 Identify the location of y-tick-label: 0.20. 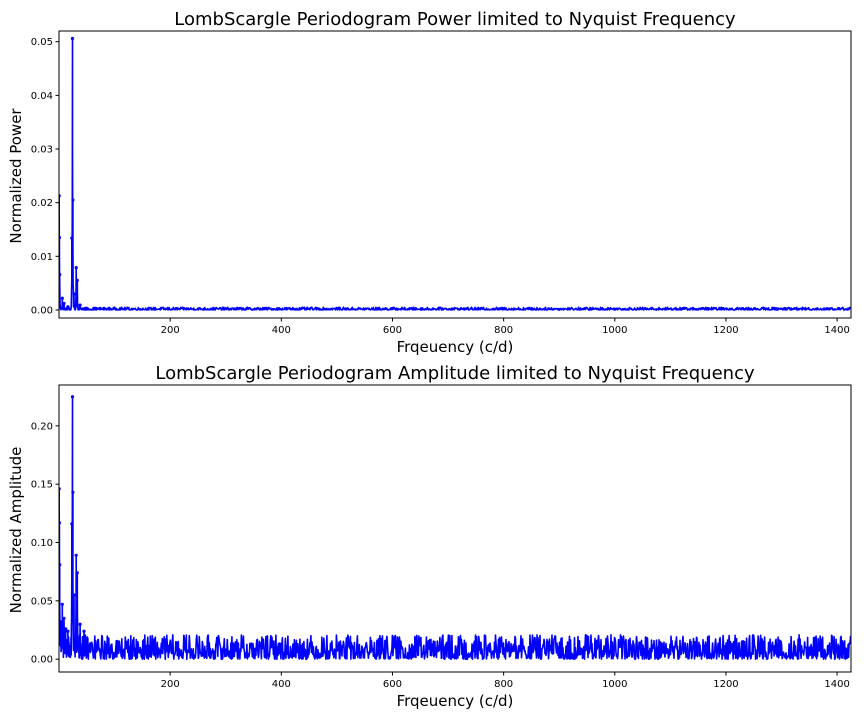
(42, 426).